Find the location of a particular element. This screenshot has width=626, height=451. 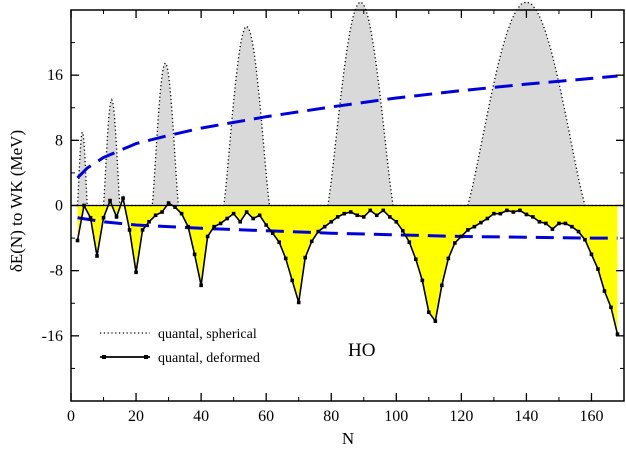

x-tick-label: 0 is located at coordinates (71, 416).